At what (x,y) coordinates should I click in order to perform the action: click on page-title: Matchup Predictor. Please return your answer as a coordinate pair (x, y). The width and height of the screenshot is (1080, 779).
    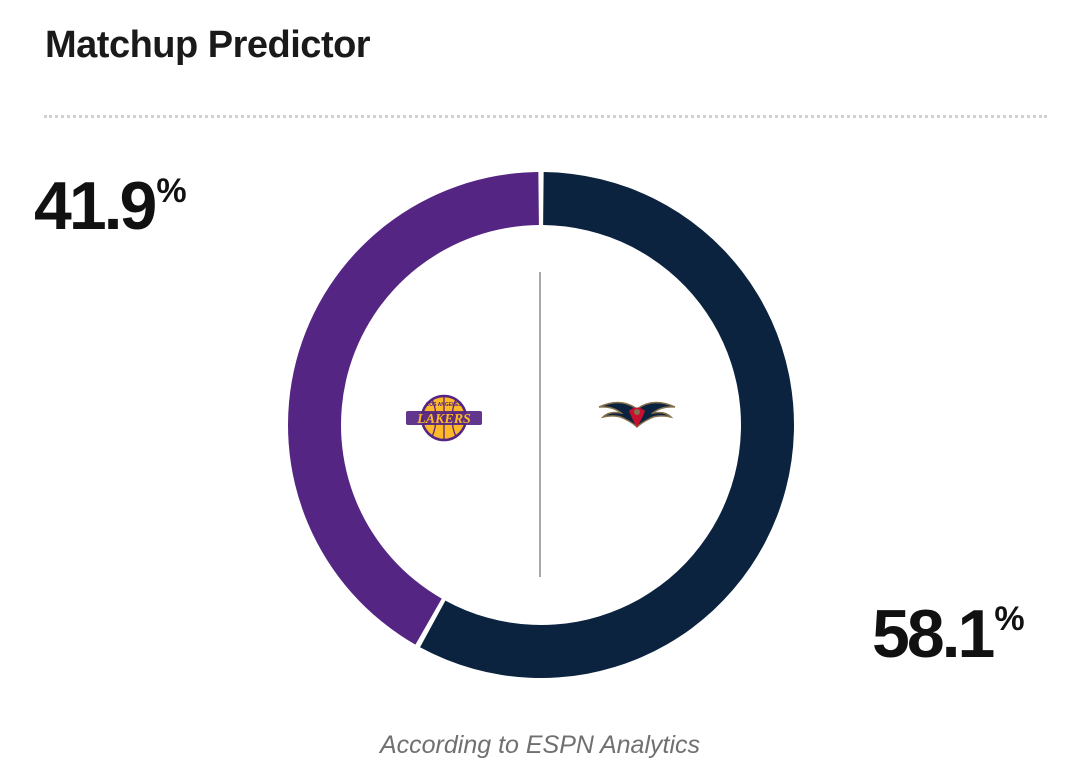
    Looking at the image, I should click on (208, 45).